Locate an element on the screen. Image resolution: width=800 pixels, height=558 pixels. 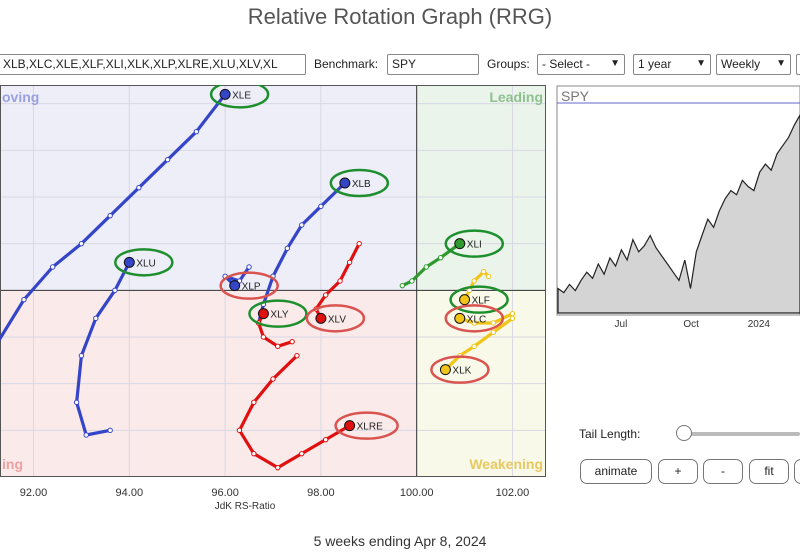
series-label: XLY is located at coordinates (279, 315).